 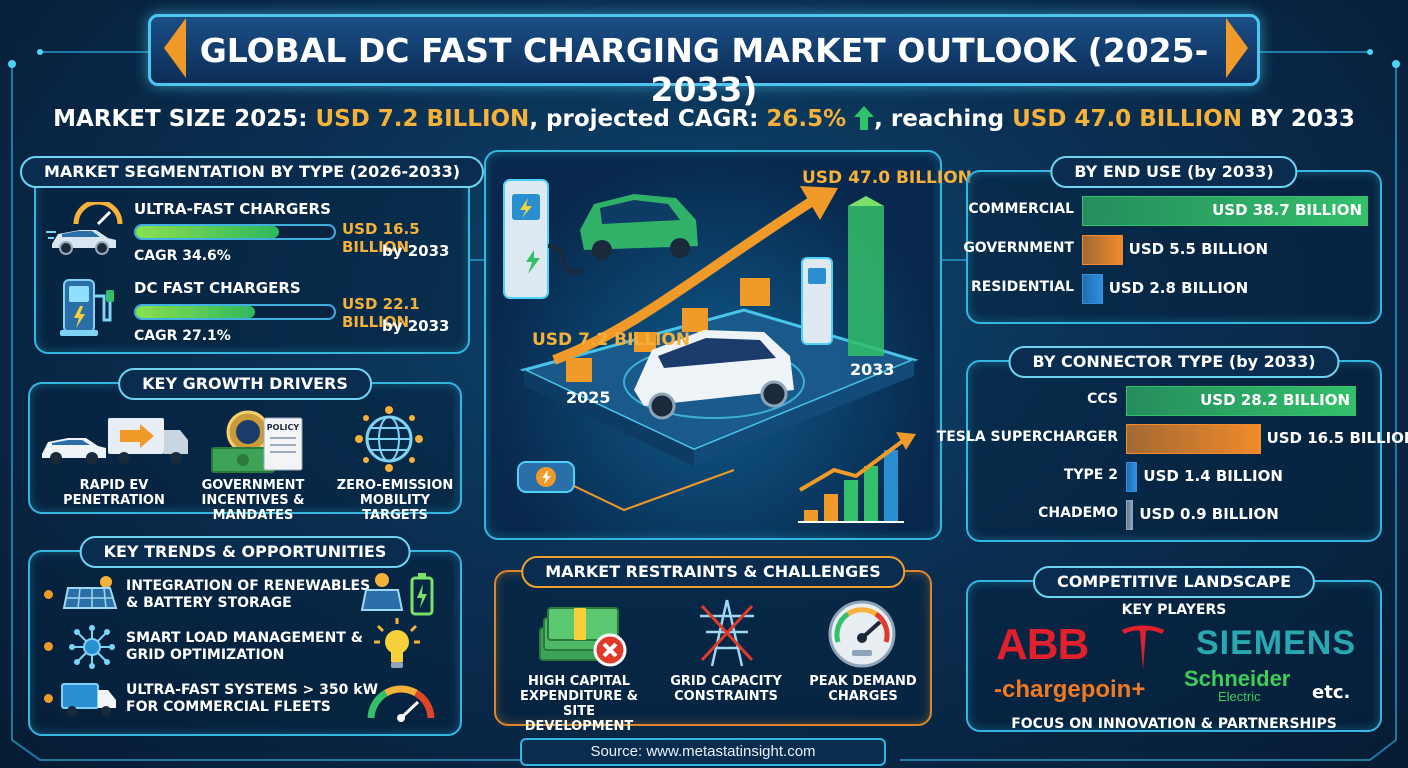 I want to click on solar-panel-icon, so click(x=90, y=592).